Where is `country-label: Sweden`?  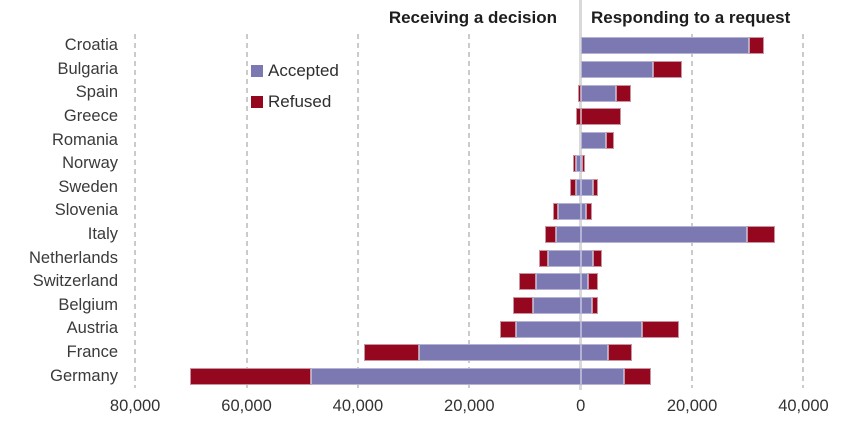
country-label: Sweden is located at coordinates (88, 186).